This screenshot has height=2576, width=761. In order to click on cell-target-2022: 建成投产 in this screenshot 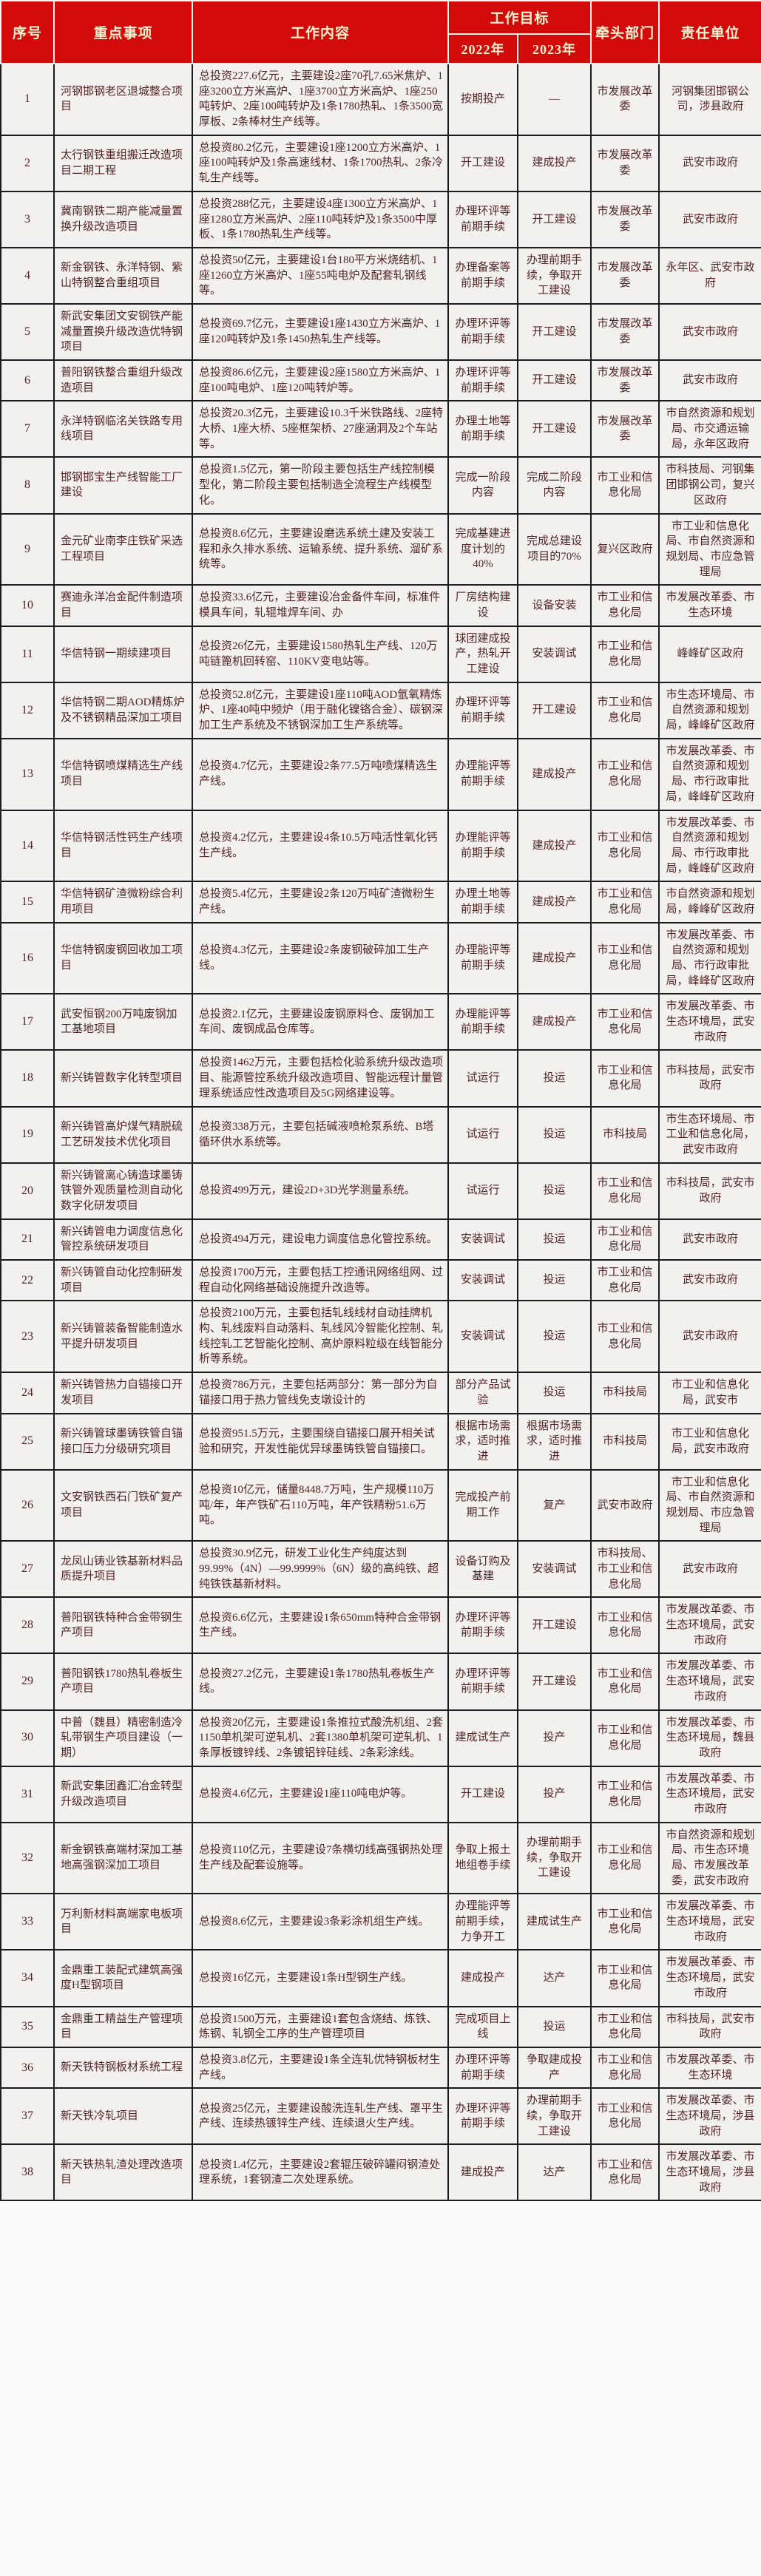, I will do `click(482, 2172)`.